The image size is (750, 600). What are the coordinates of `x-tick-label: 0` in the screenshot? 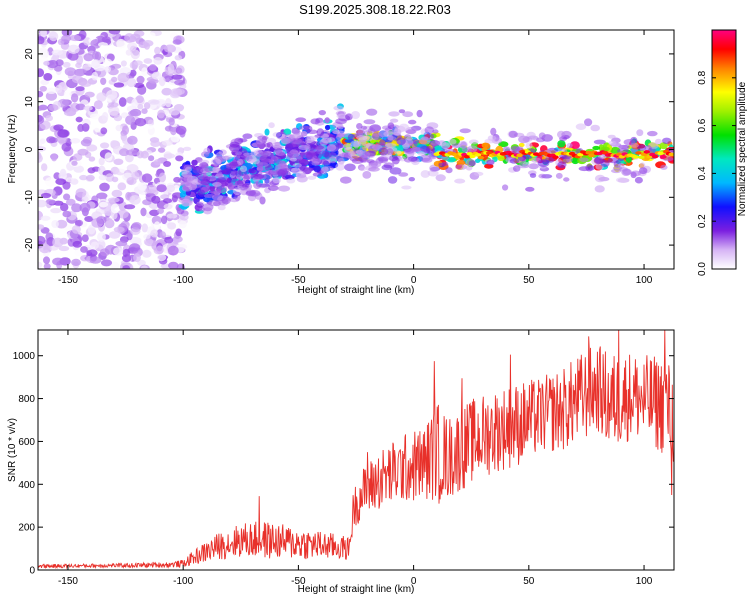 It's located at (414, 581).